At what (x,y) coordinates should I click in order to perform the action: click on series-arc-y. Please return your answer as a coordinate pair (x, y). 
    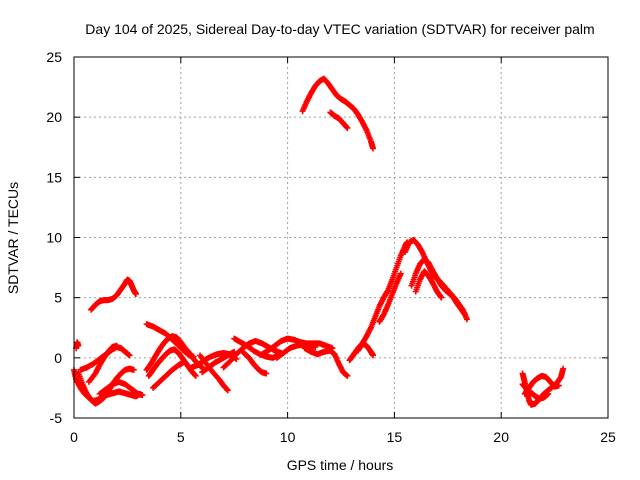
    Looking at the image, I should click on (390, 297).